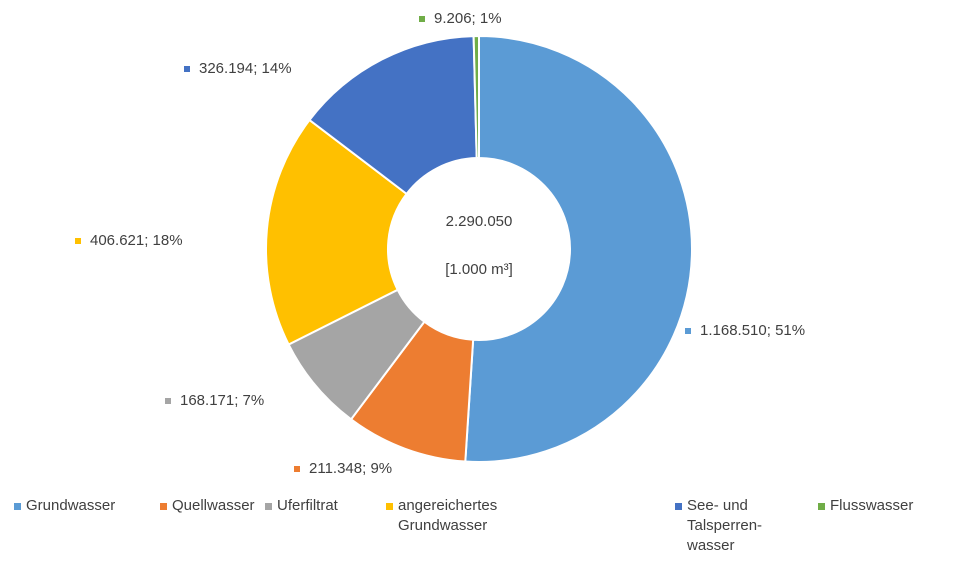 This screenshot has height=564, width=964. Describe the element at coordinates (468, 18) in the screenshot. I see `data-label: 9.206; 1%` at that location.